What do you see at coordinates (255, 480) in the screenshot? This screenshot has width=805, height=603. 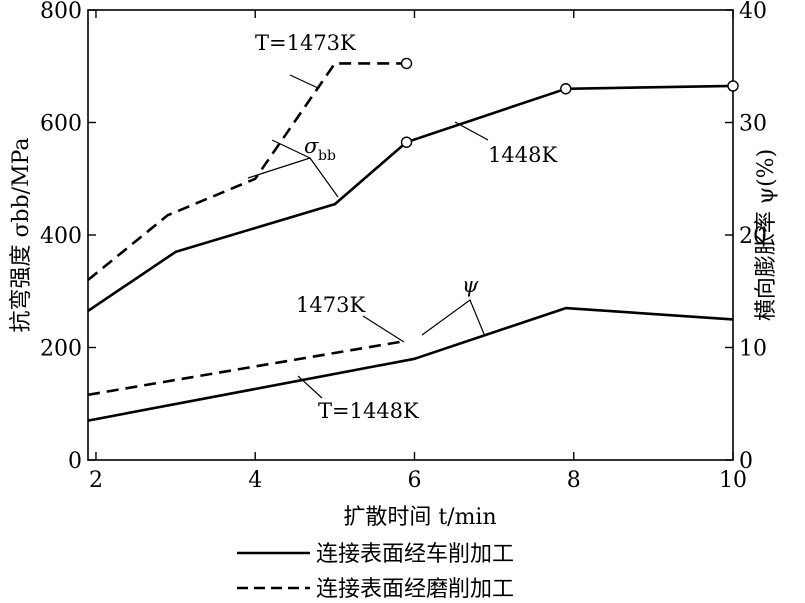 I see `x-tick-label: 4` at bounding box center [255, 480].